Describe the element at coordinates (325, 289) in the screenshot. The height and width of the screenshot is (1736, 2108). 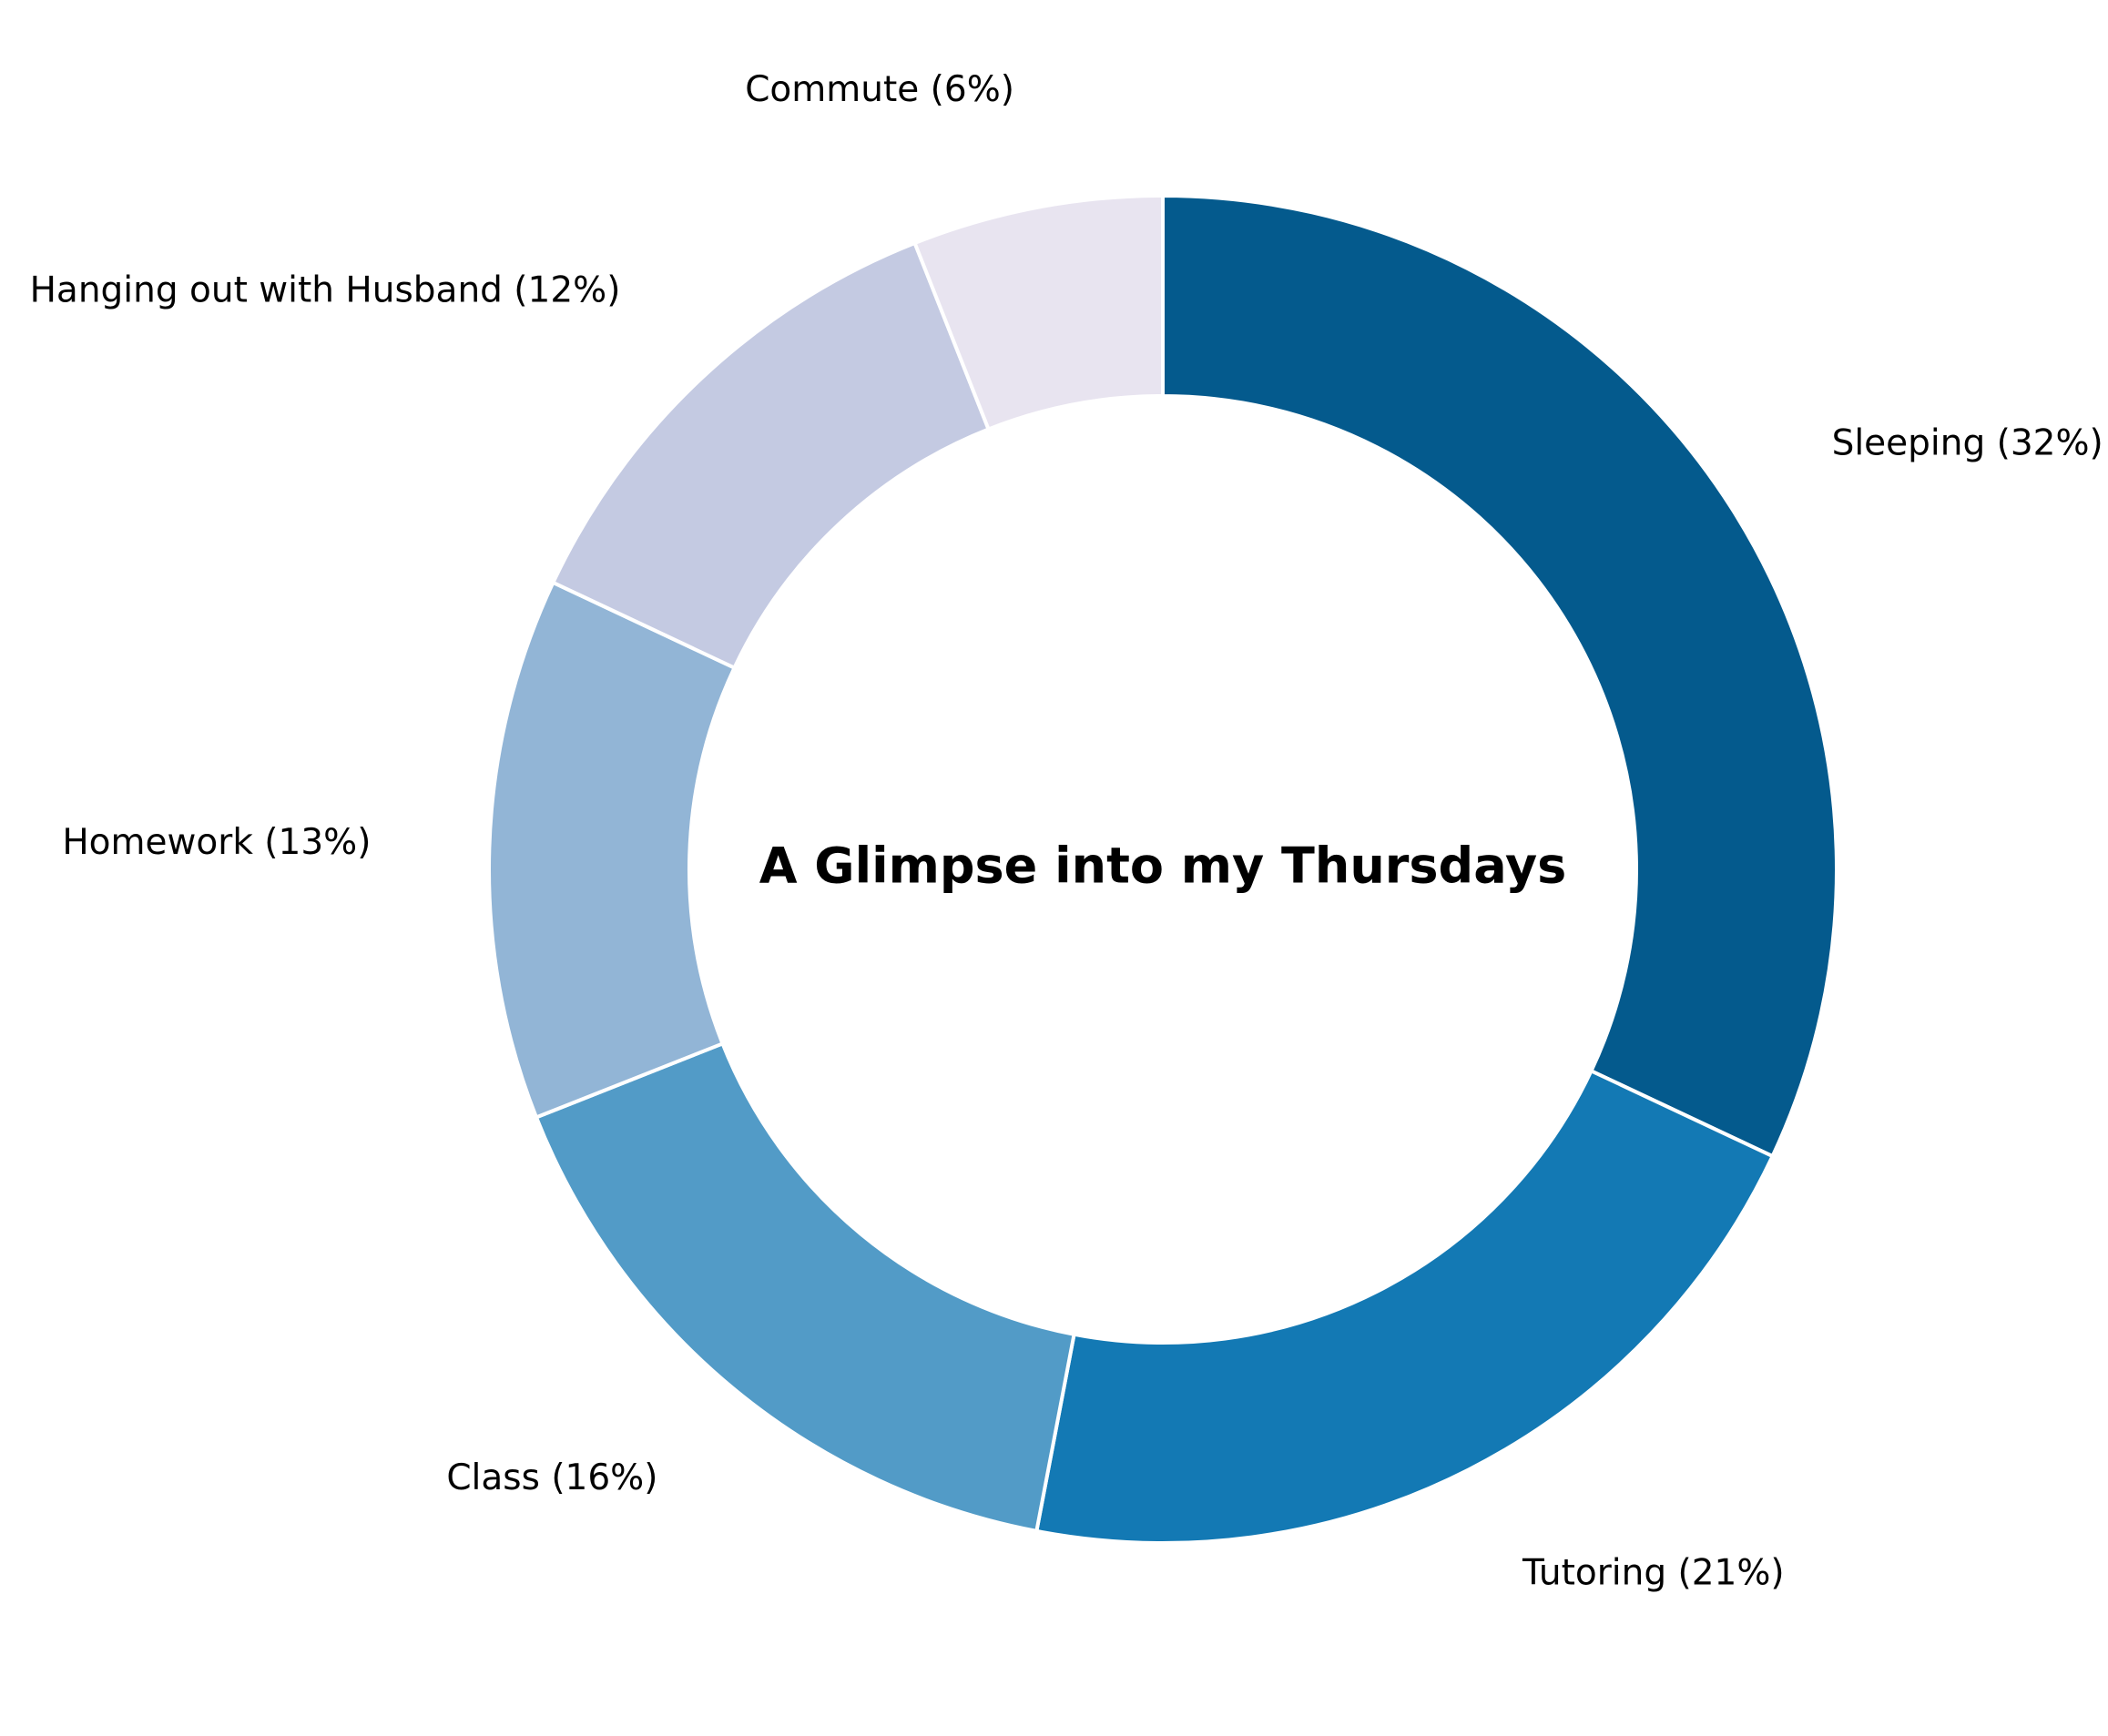
I see `slice-label-4: Hanging out with Husband (12%)` at that location.